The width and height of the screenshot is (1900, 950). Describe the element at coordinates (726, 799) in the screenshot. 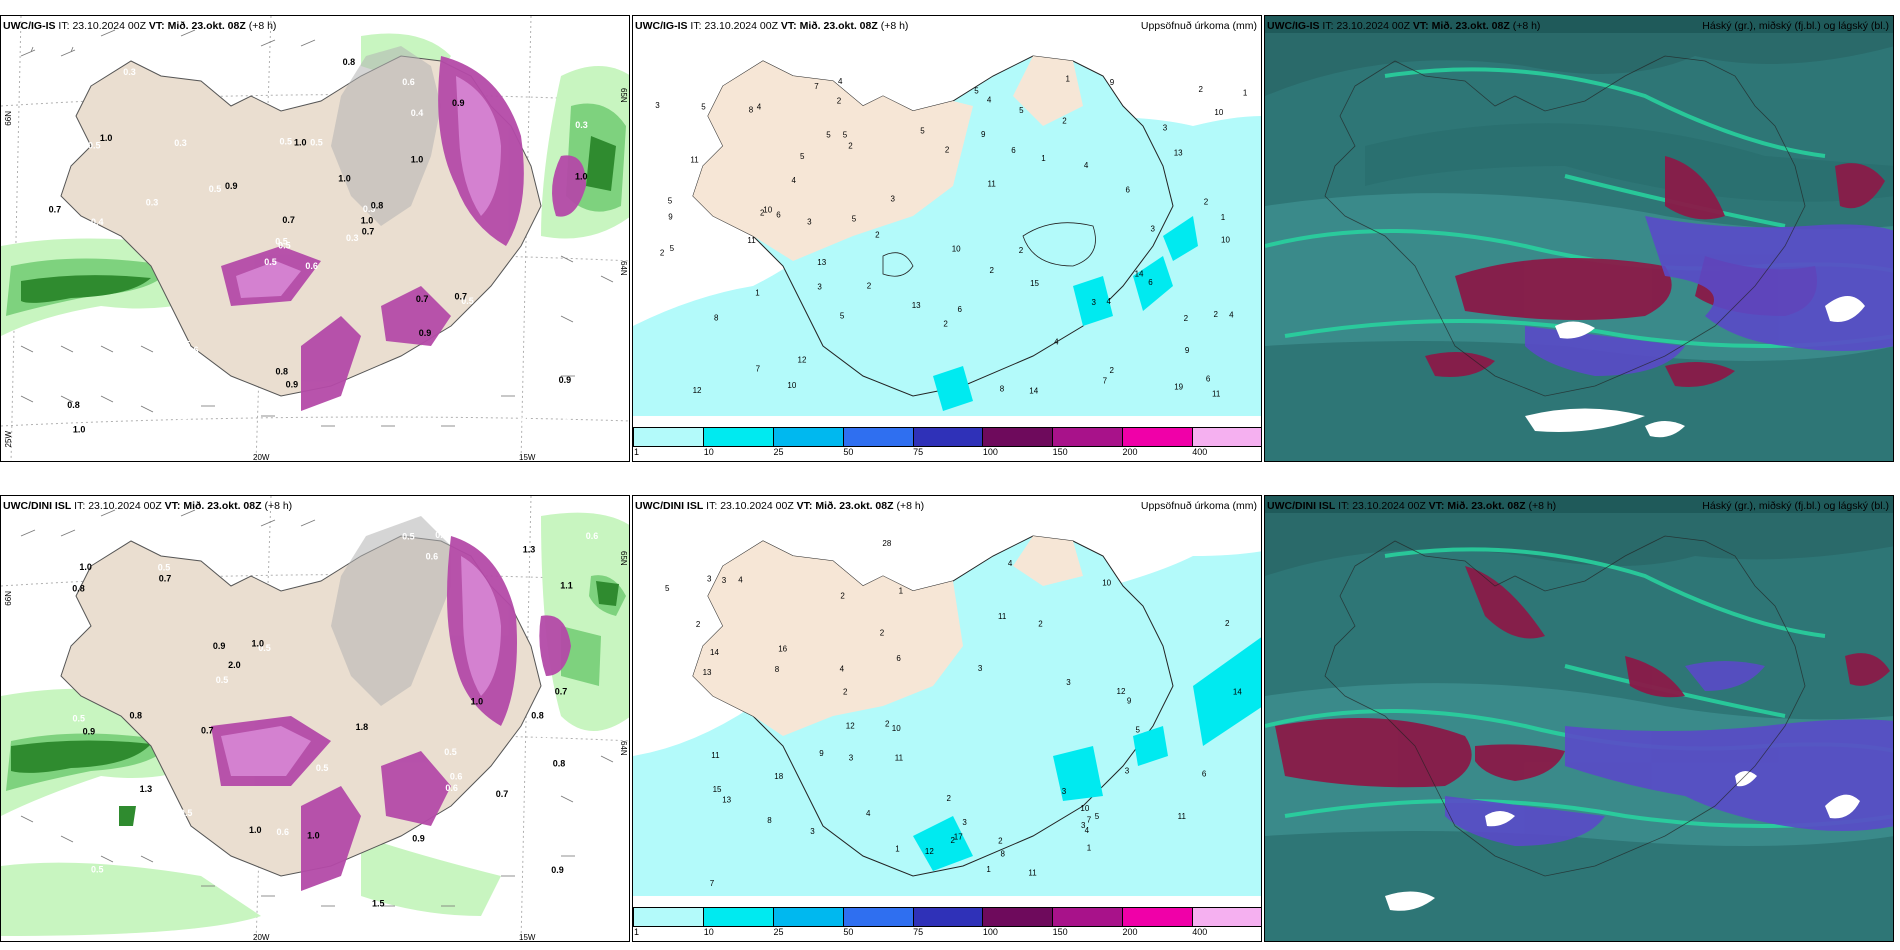

I see `map-value-label: 13` at that location.